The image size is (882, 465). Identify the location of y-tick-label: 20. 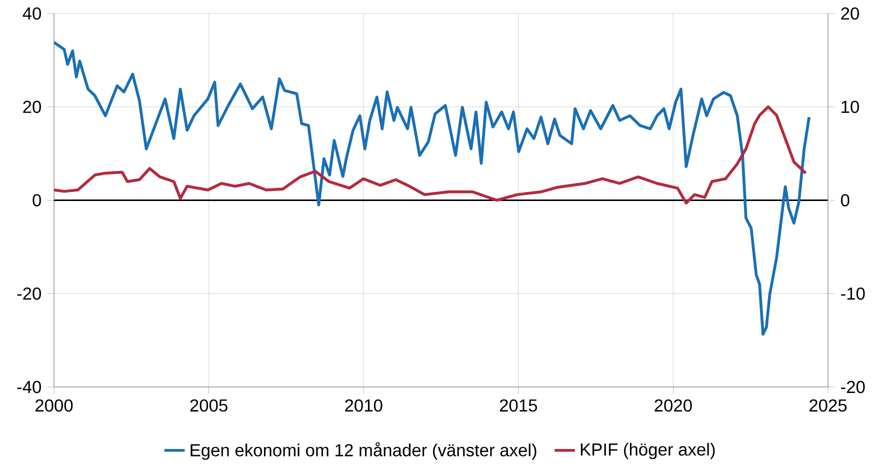
(32, 107).